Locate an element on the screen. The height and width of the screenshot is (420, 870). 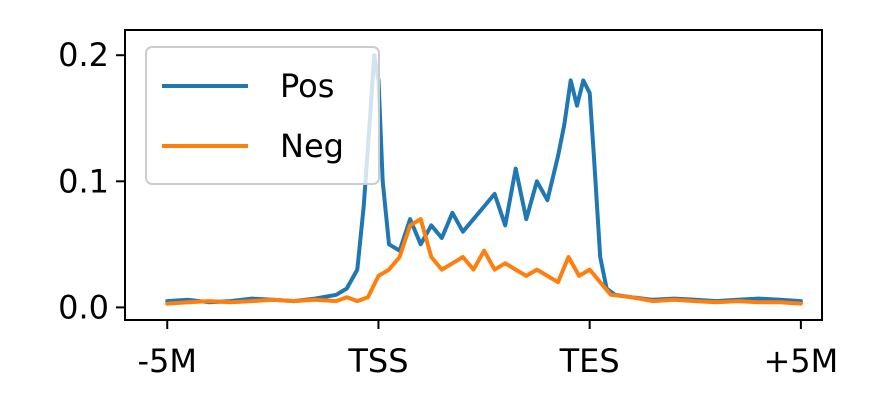
y-tick-label: 0.2 is located at coordinates (83, 55).